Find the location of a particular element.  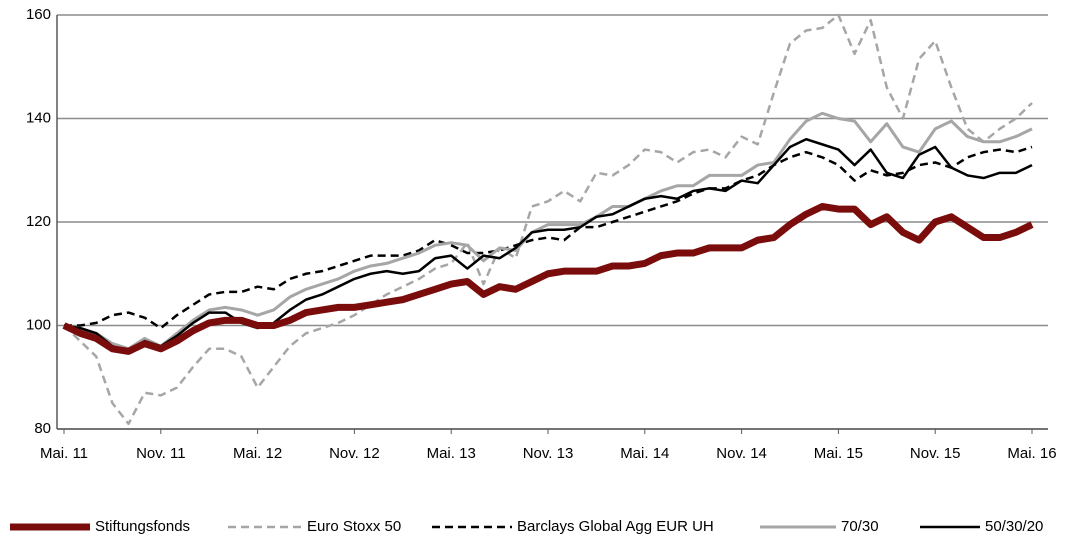

x-tick-label: Nov. 12 is located at coordinates (354, 453).